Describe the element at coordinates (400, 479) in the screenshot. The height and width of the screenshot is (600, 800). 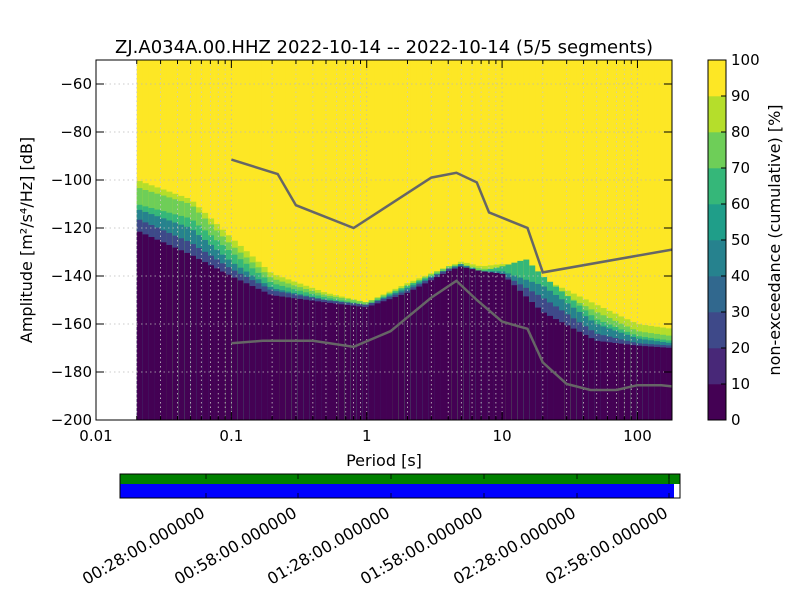
I see `data-availability-bar` at that location.